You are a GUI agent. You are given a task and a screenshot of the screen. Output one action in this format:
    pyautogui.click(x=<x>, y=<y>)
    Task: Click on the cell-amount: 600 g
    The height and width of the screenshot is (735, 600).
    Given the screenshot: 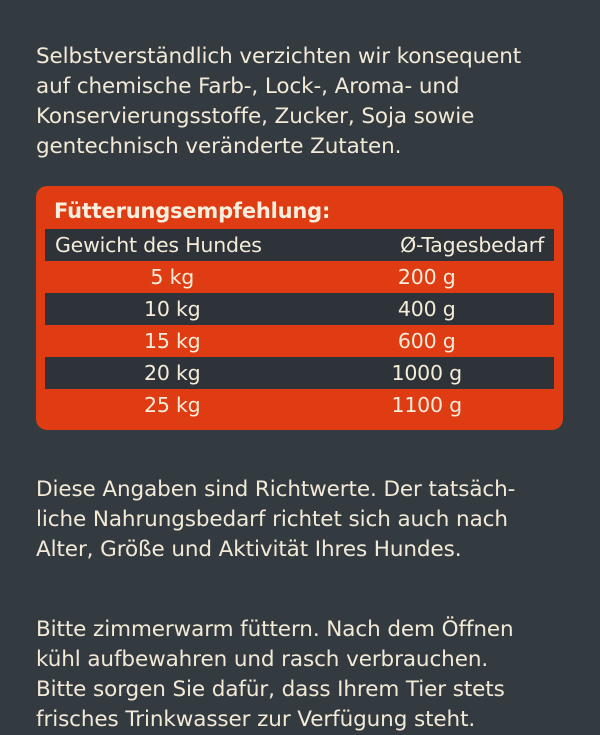 What is the action you would take?
    pyautogui.click(x=426, y=340)
    